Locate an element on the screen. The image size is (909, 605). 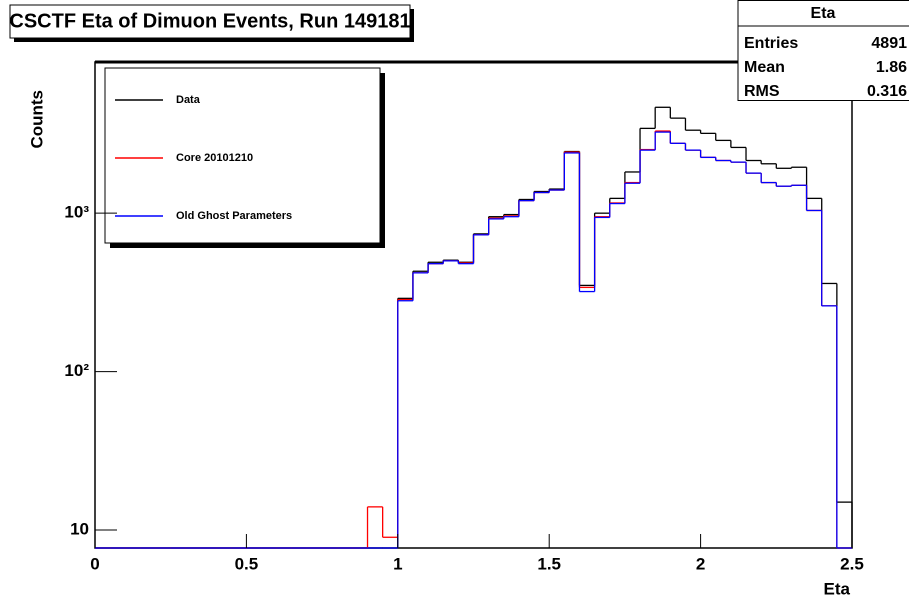
x-tick-label: 0 is located at coordinates (94, 563).